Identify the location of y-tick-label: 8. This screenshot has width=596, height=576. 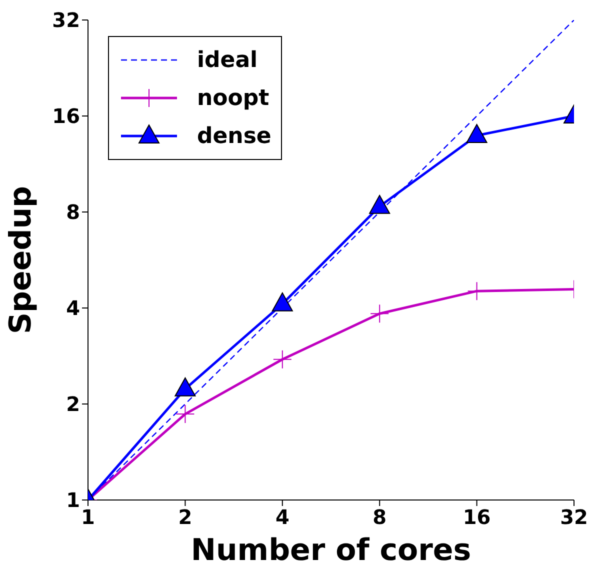
(73, 212).